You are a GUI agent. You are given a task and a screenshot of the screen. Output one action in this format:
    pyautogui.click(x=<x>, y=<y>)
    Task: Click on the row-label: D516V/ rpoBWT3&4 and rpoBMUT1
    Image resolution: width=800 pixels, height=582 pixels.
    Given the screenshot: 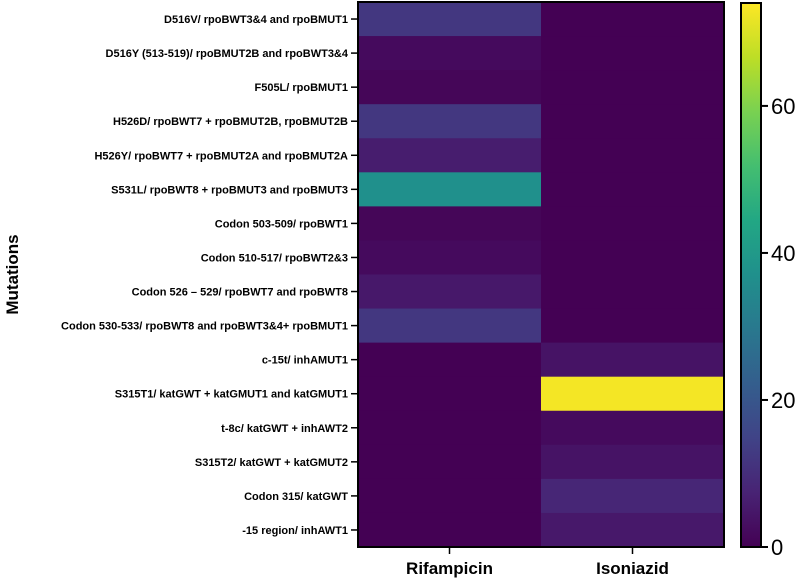 What is the action you would take?
    pyautogui.click(x=256, y=20)
    